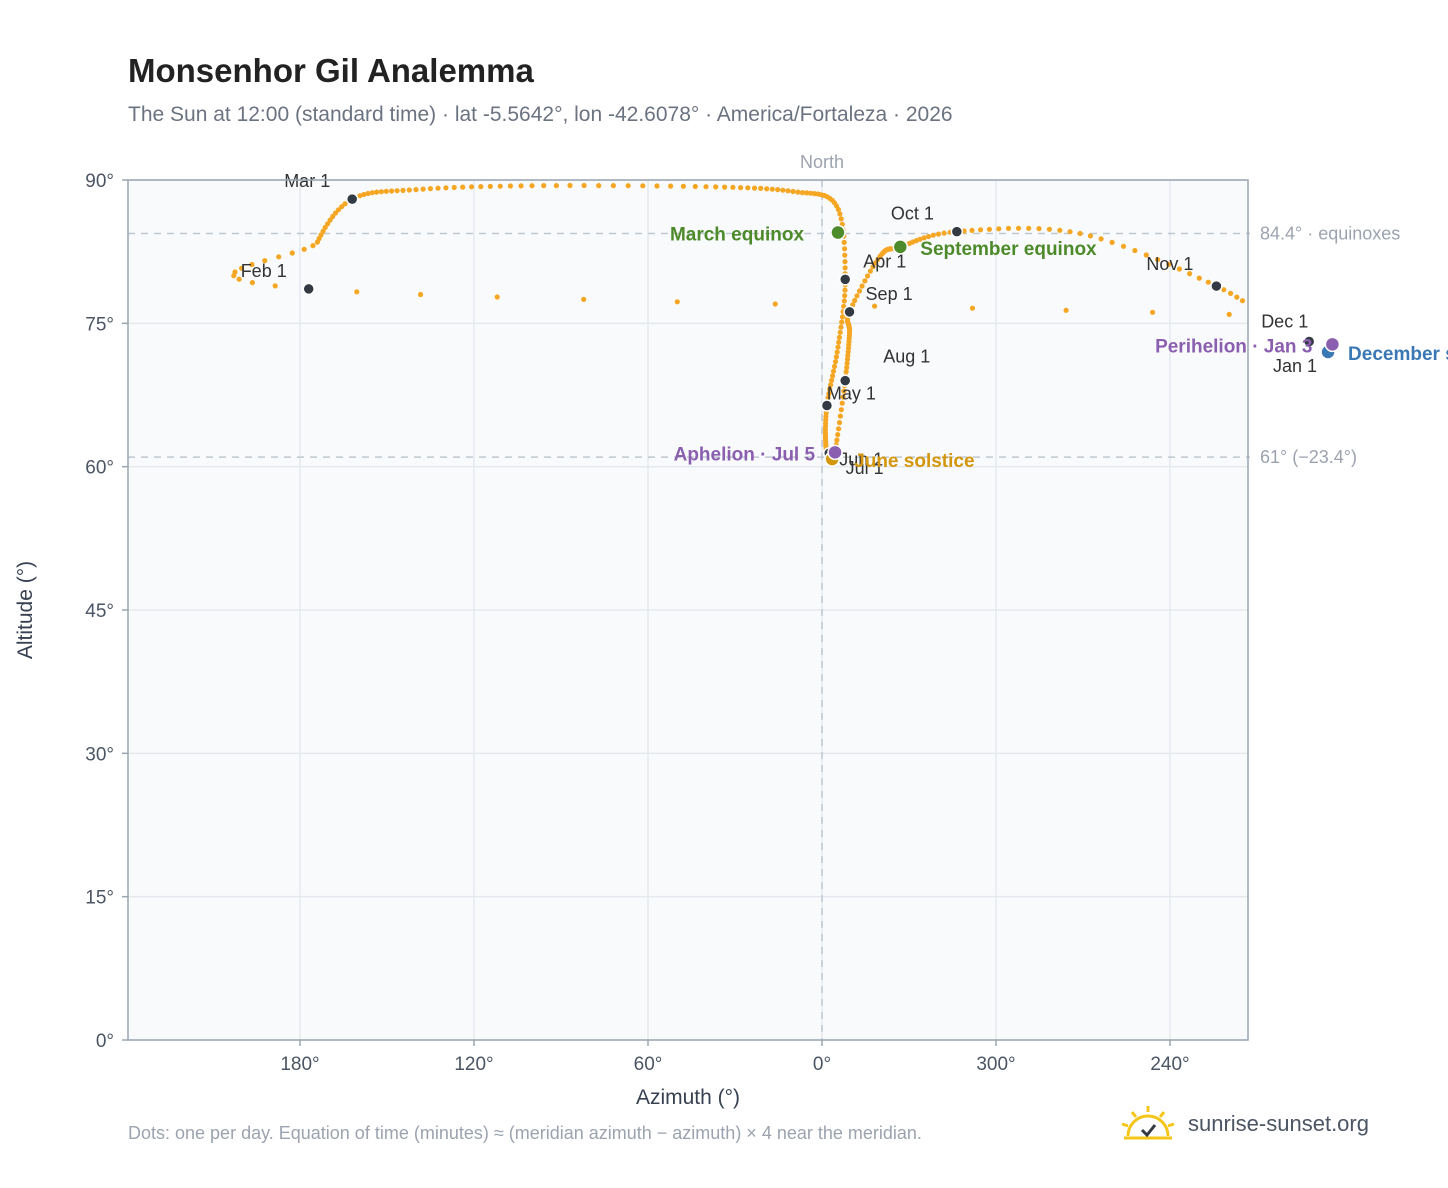  What do you see at coordinates (822, 1064) in the screenshot?
I see `x-tick-label: 0°` at bounding box center [822, 1064].